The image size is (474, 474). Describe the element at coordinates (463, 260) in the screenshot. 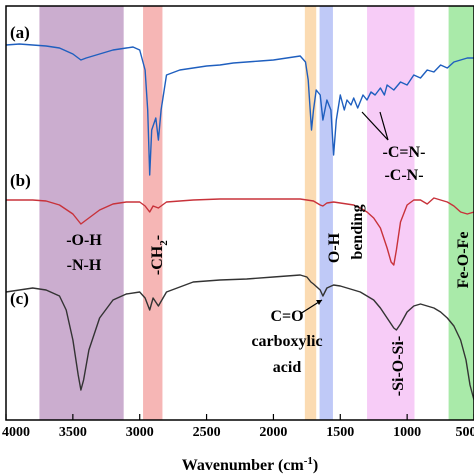

I see `band-label-feofe: Fe-O-Fe` at that location.